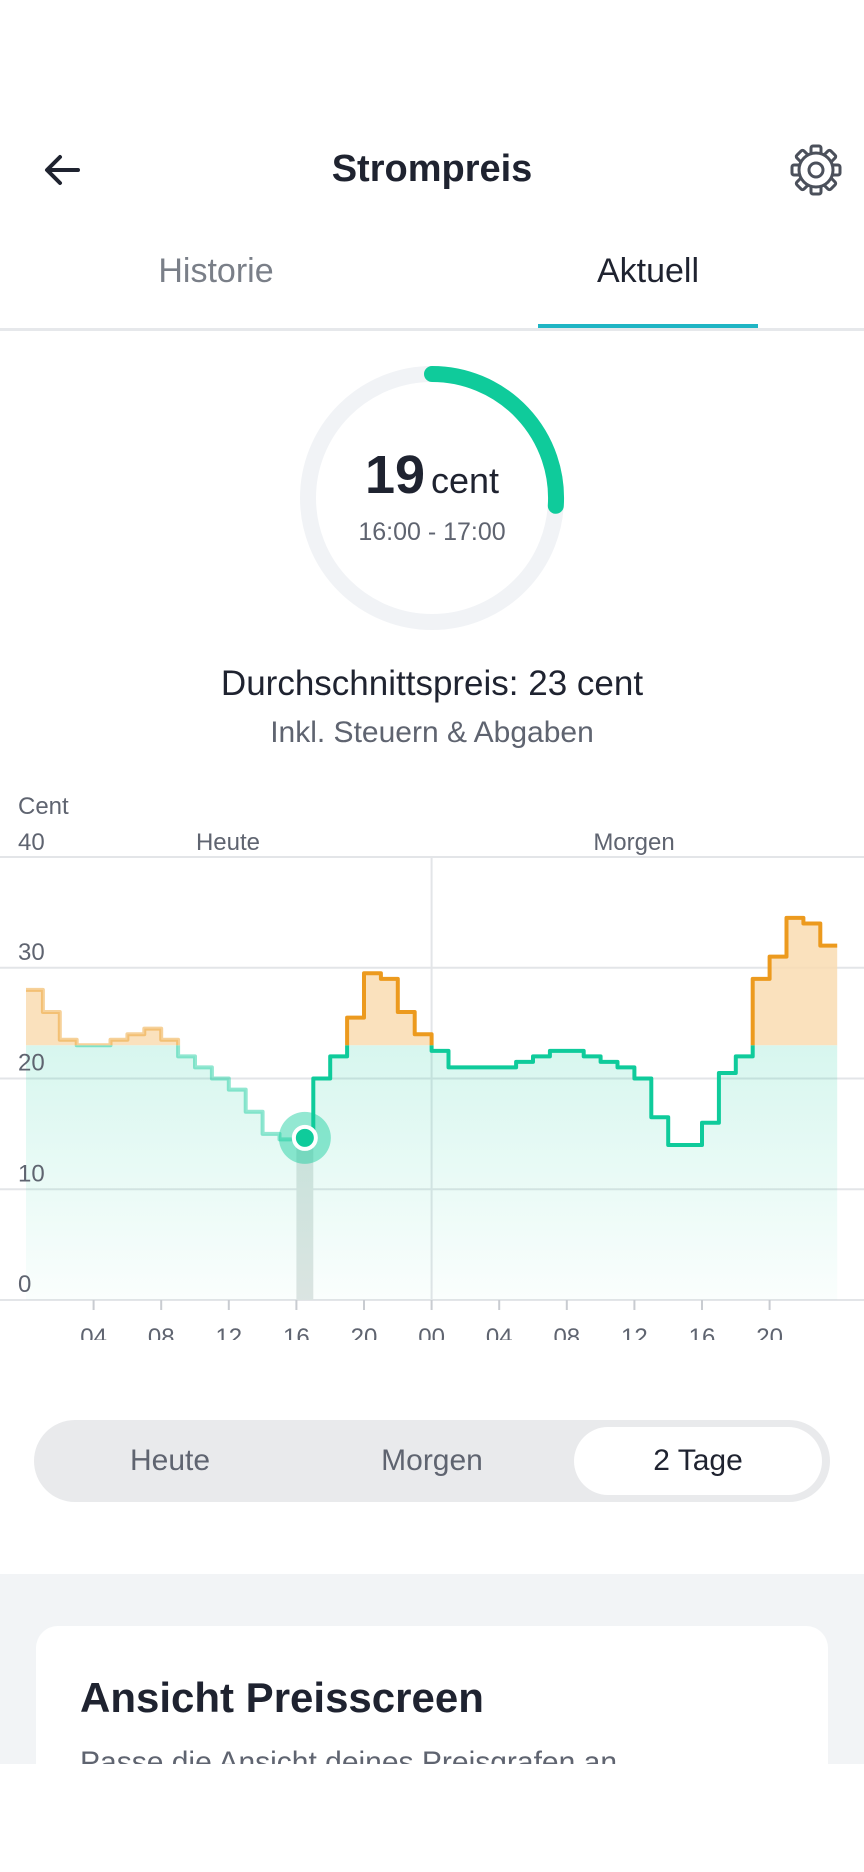 The height and width of the screenshot is (1872, 864). I want to click on arrow-left-icon, so click(62, 170).